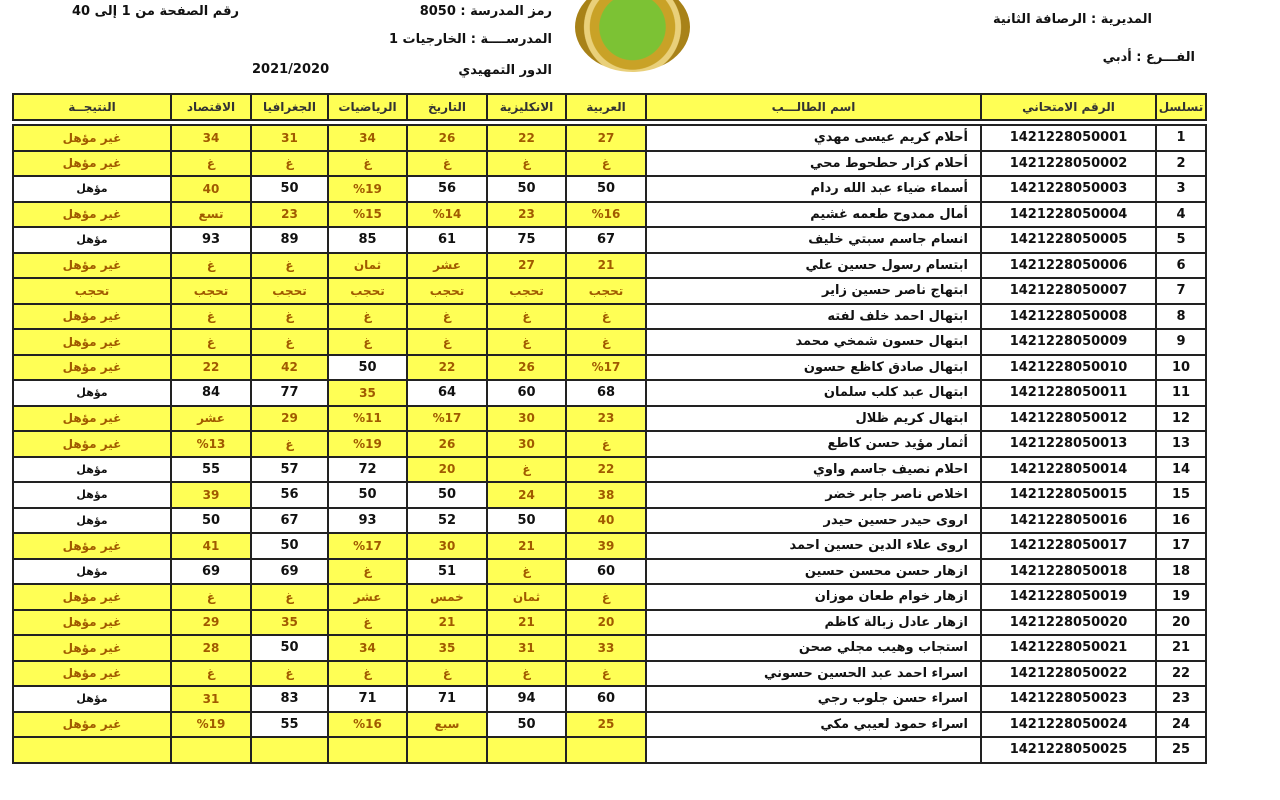  I want to click on student-name-cell: ابتهال كريم ظلال, so click(813, 418).